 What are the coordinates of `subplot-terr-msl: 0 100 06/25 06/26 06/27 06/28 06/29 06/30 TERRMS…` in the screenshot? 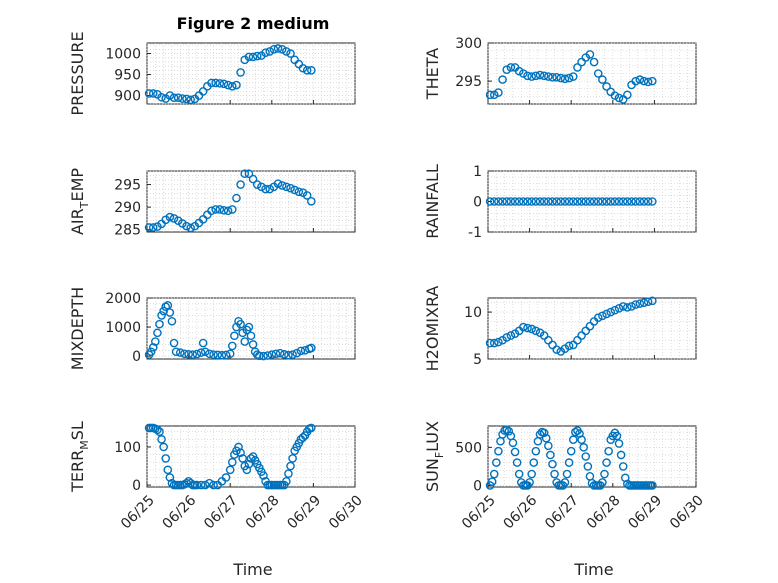 It's located at (217, 476).